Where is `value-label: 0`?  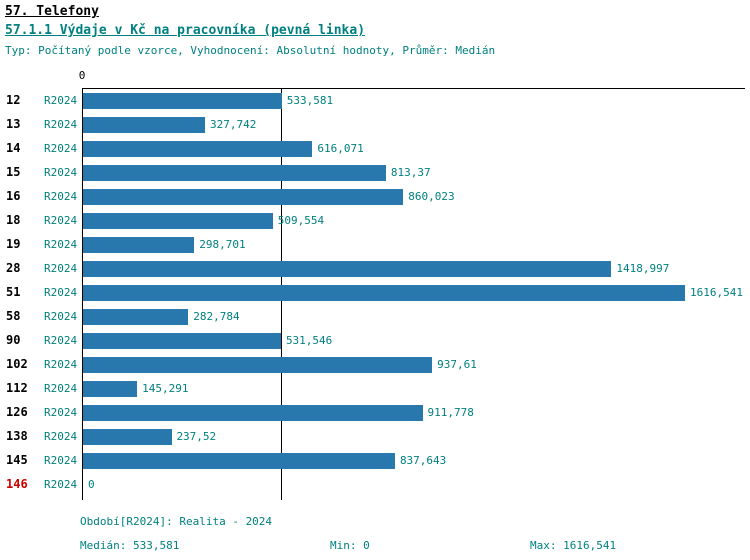
value-label: 0 is located at coordinates (91, 484).